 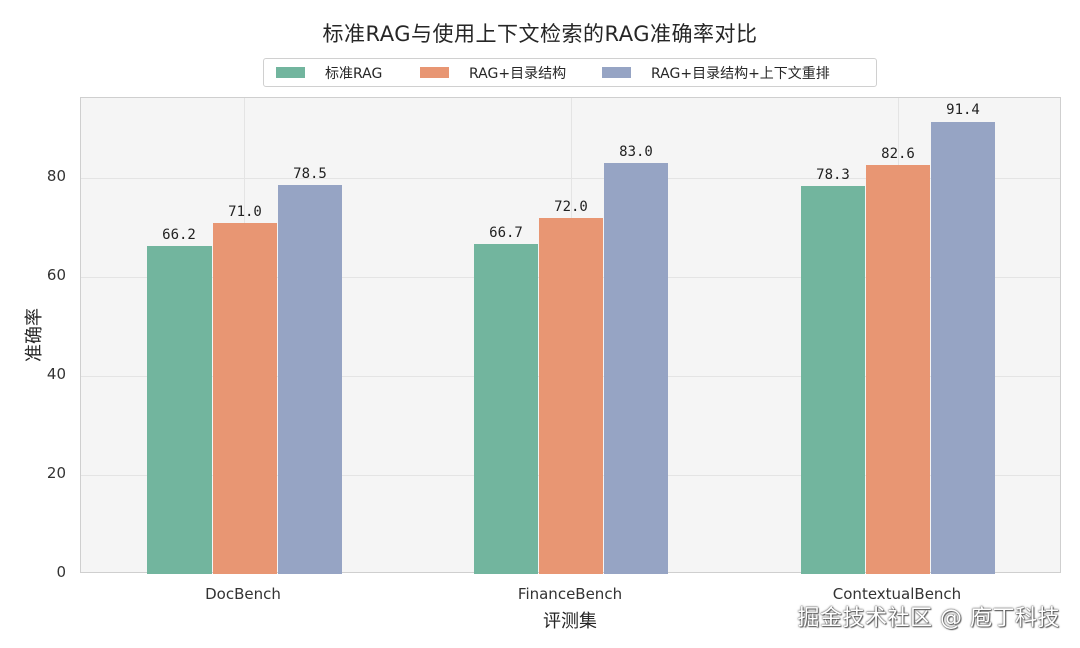 I want to click on bar-docbench-rag-toc-rerank, so click(x=310, y=379).